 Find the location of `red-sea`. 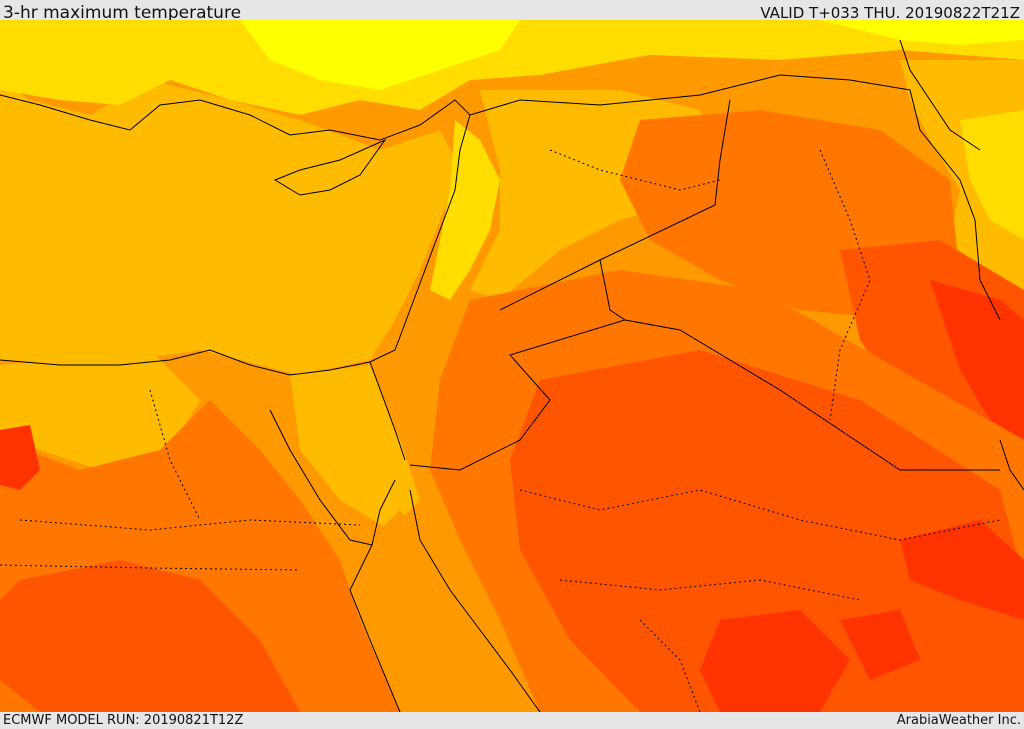

red-sea is located at coordinates (455, 611).